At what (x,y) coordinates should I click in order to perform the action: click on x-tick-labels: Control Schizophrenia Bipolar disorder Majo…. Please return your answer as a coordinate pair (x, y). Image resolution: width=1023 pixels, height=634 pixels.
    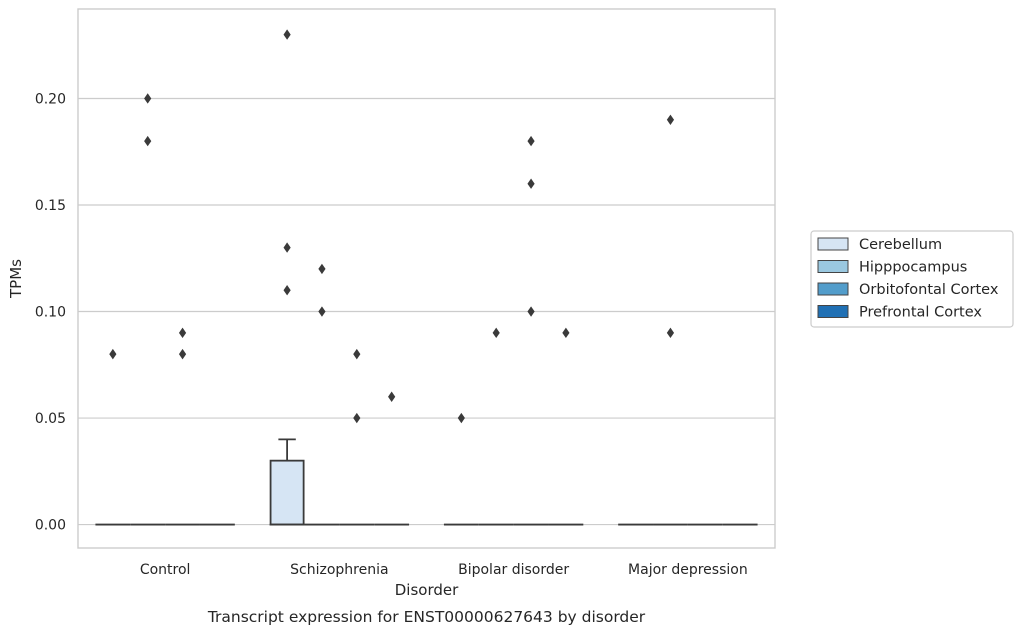
    Looking at the image, I should click on (444, 570).